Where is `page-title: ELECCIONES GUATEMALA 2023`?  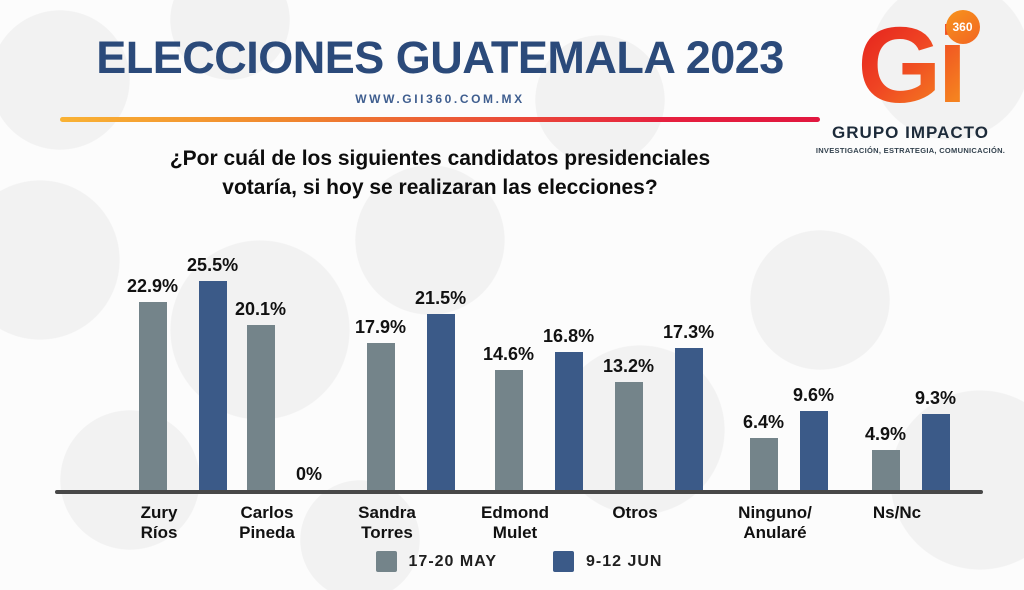
page-title: ELECCIONES GUATEMALA 2023 is located at coordinates (440, 57).